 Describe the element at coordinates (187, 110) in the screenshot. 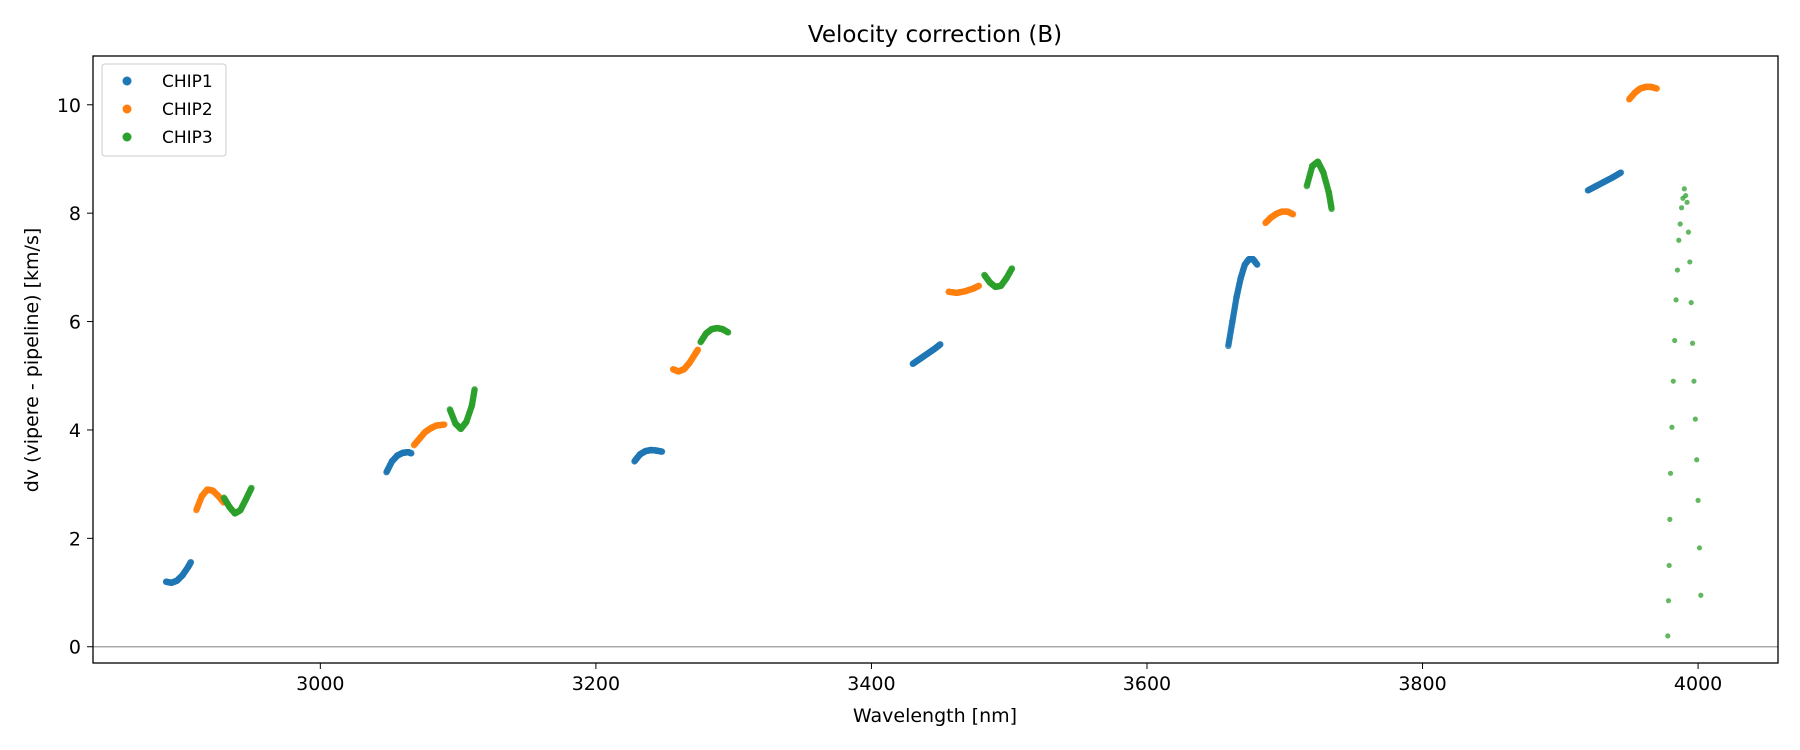

I see `legend-label-chip2: CHIP2` at that location.